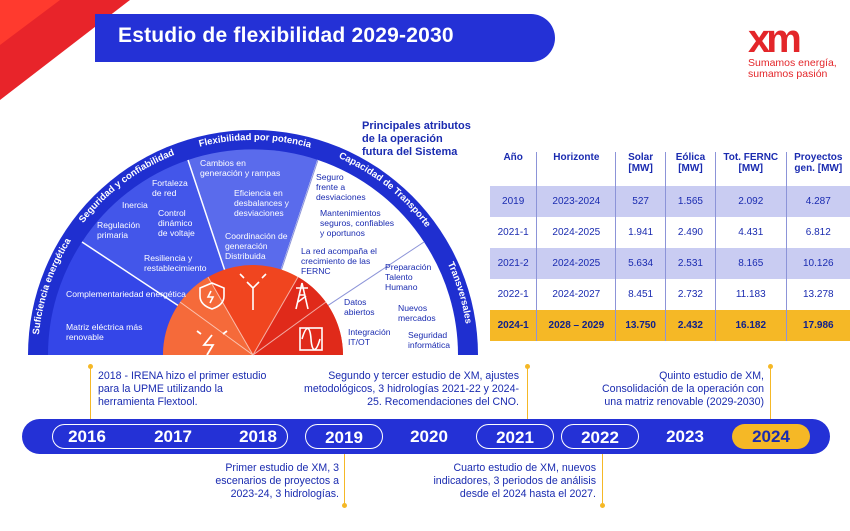 Image resolution: width=850 pixels, height=531 pixels. What do you see at coordinates (576, 169) in the screenshot?
I see `col-header-horizonte: Horizonte` at bounding box center [576, 169].